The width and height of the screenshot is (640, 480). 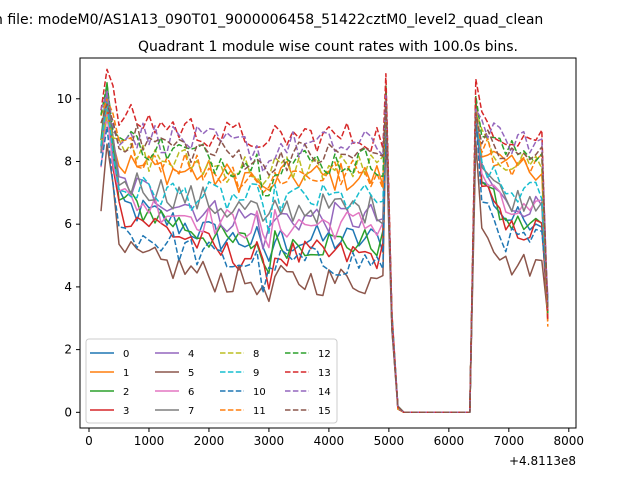 What do you see at coordinates (126, 392) in the screenshot?
I see `legend-label-2: 2` at bounding box center [126, 392].